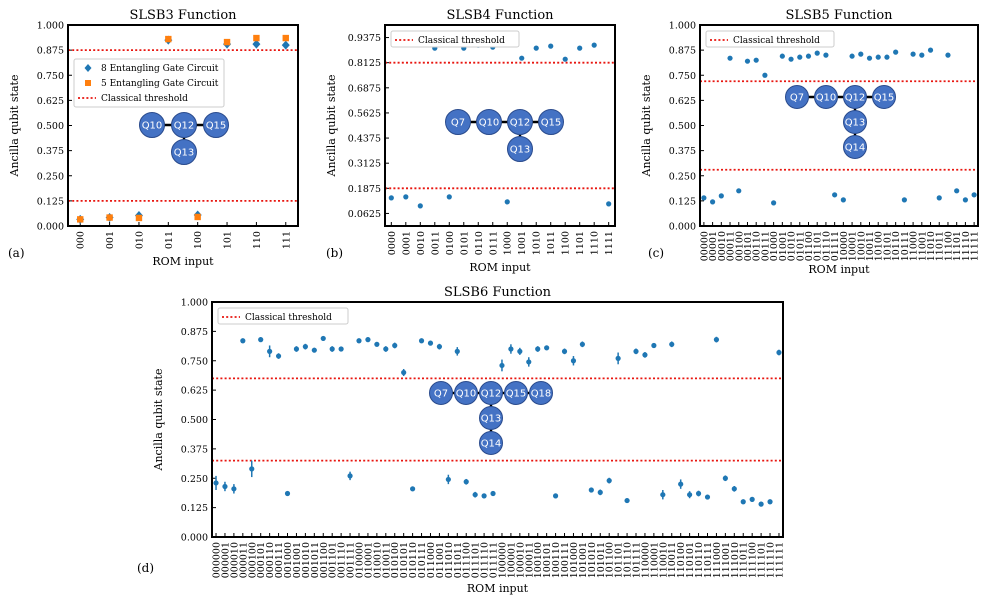 The image size is (981, 603). I want to click on x-tick-label: 11110, so click(966, 246).